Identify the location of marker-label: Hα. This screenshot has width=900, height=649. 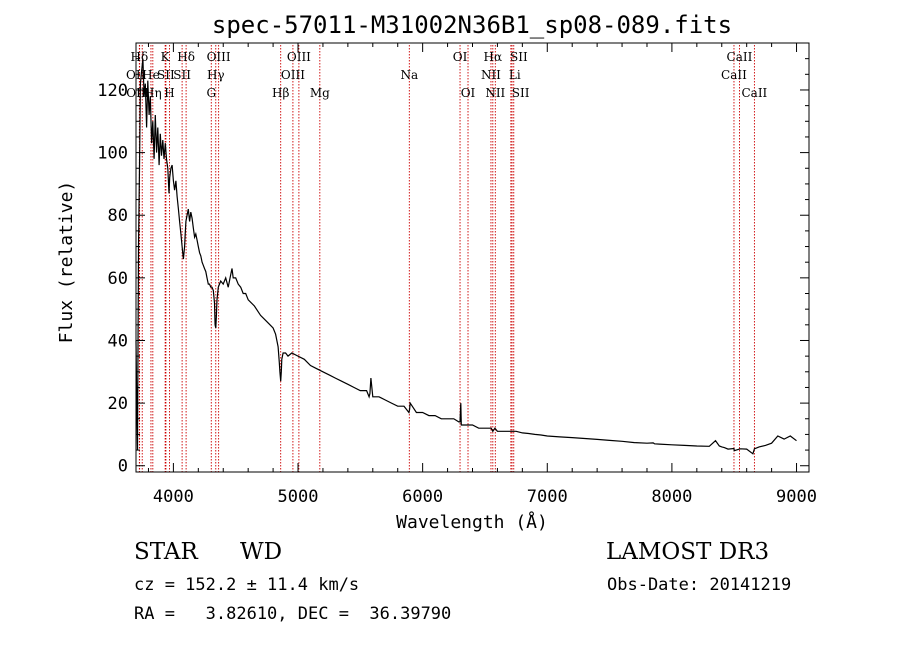
(493, 57).